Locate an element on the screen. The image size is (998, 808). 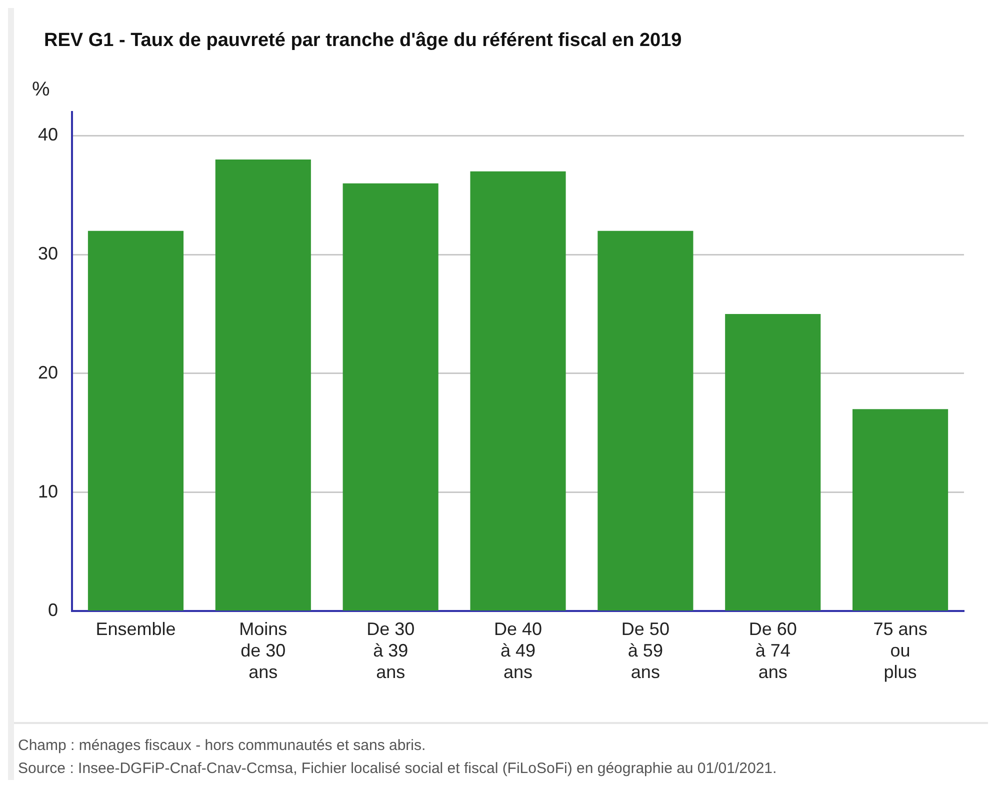
x-tick-label: Ensemble is located at coordinates (136, 628).